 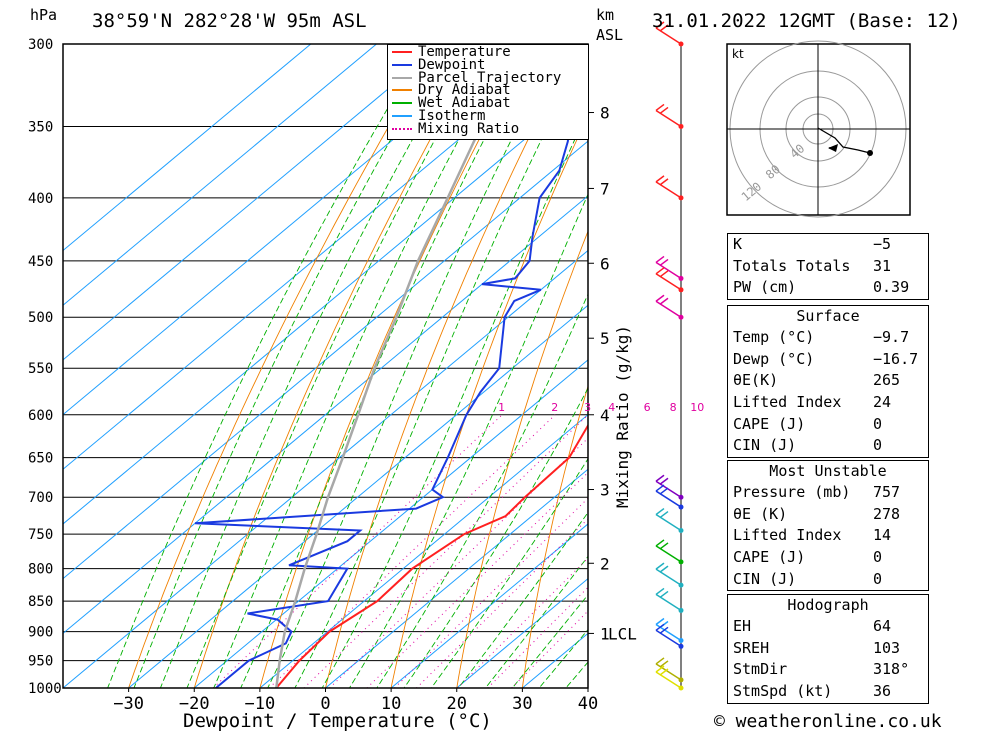 What do you see at coordinates (40, 262) in the screenshot?
I see `pressure-tick-label: 450` at bounding box center [40, 262].